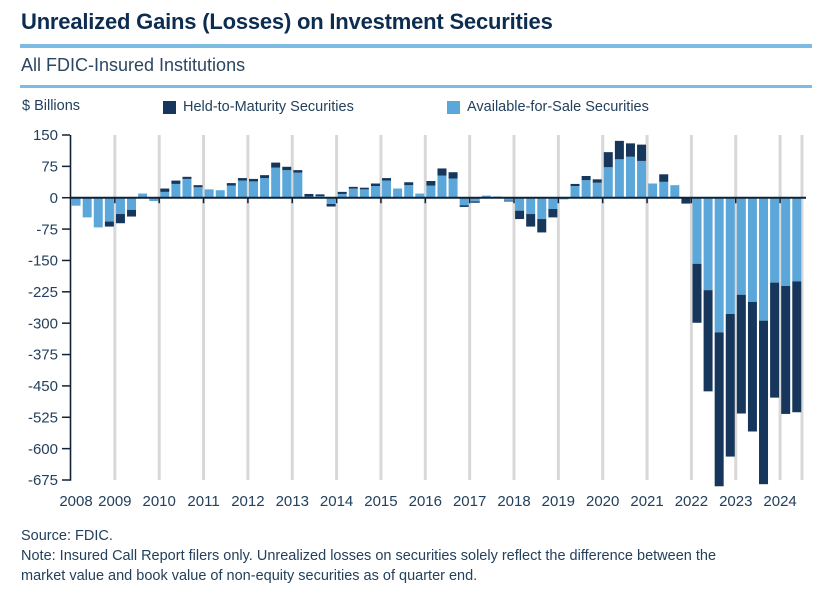 This screenshot has width=832, height=590. I want to click on y-axis-tick-label: -75, so click(47, 229).